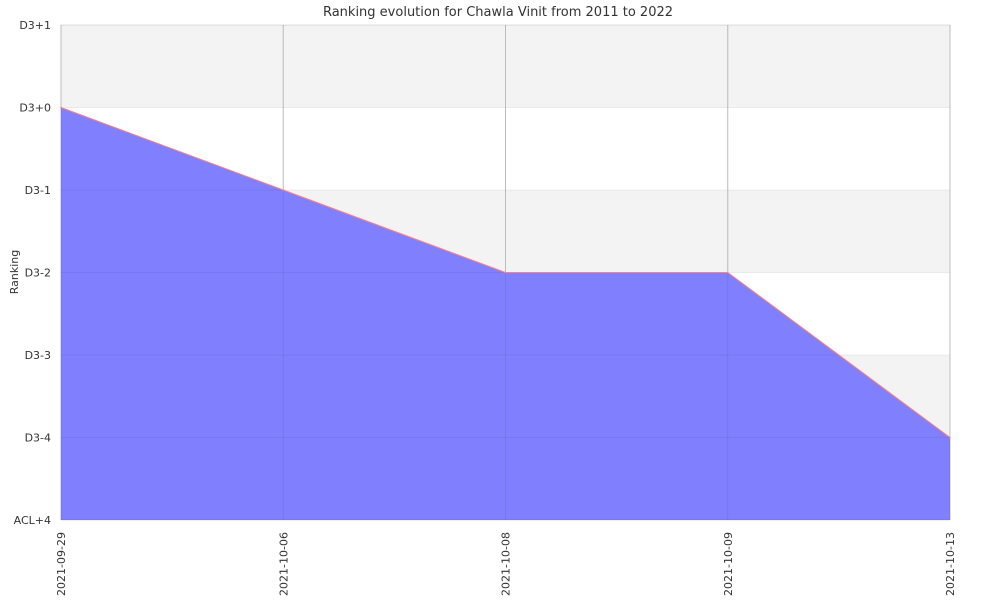 This screenshot has height=600, width=1000. Describe the element at coordinates (38, 355) in the screenshot. I see `y-tick-label: D3-3` at that location.